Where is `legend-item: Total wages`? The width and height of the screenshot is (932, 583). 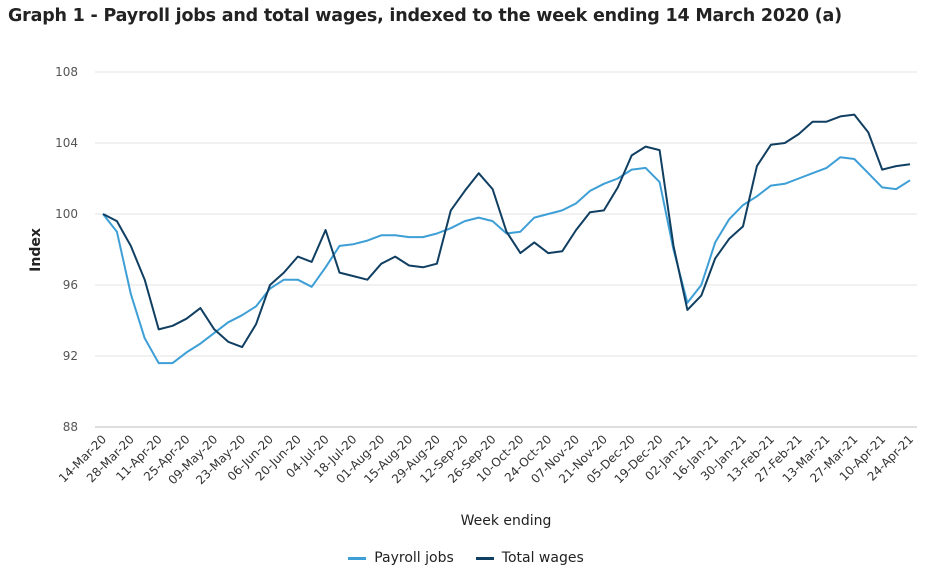 legend-item: Total wages is located at coordinates (529, 558).